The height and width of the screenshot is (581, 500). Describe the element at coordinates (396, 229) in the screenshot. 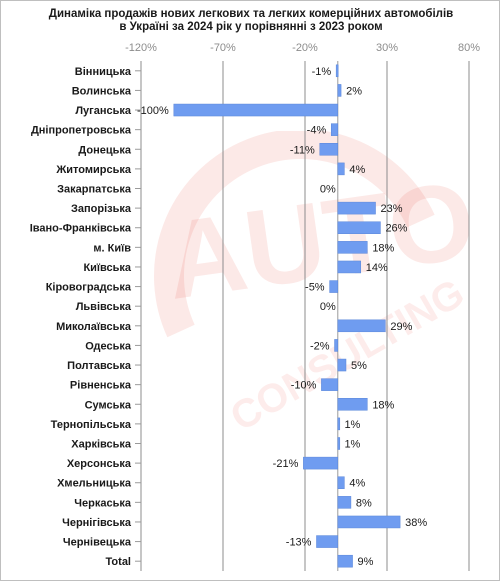

I see `data-label: 26%` at that location.